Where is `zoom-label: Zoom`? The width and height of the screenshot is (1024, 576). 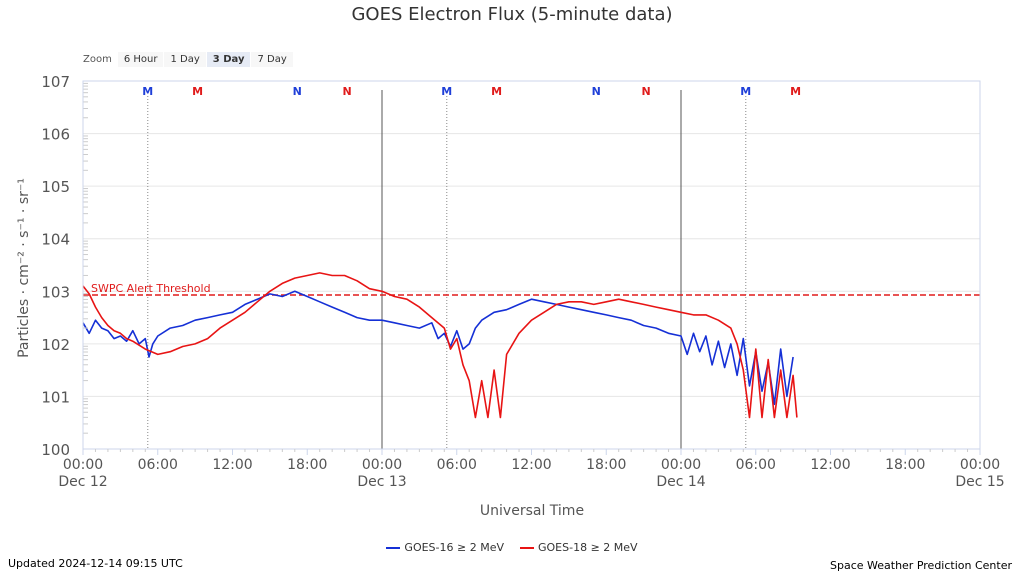 zoom-label: Zoom is located at coordinates (97, 59).